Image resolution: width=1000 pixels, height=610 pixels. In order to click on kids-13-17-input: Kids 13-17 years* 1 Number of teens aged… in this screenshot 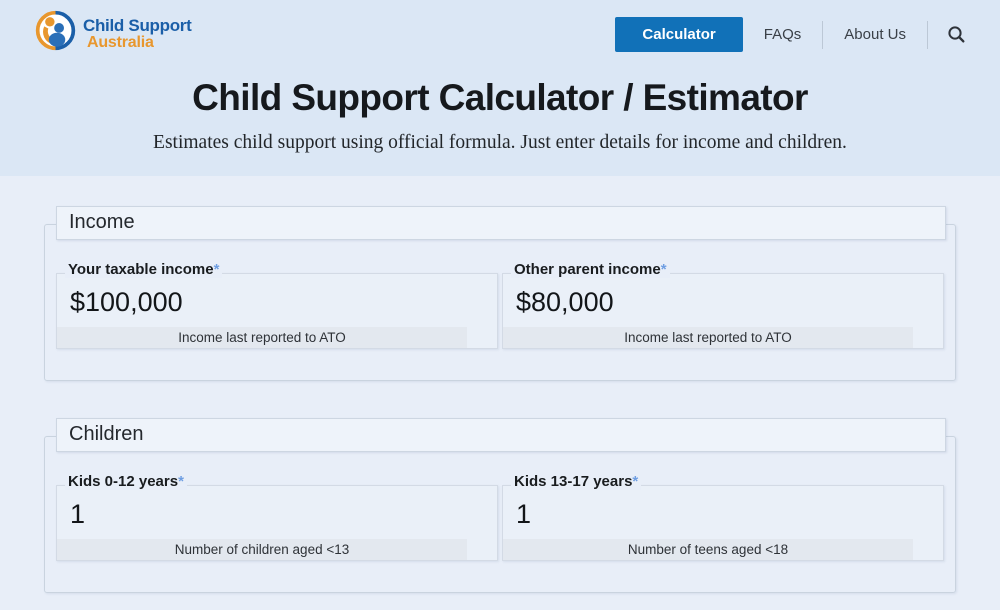, I will do `click(723, 517)`.